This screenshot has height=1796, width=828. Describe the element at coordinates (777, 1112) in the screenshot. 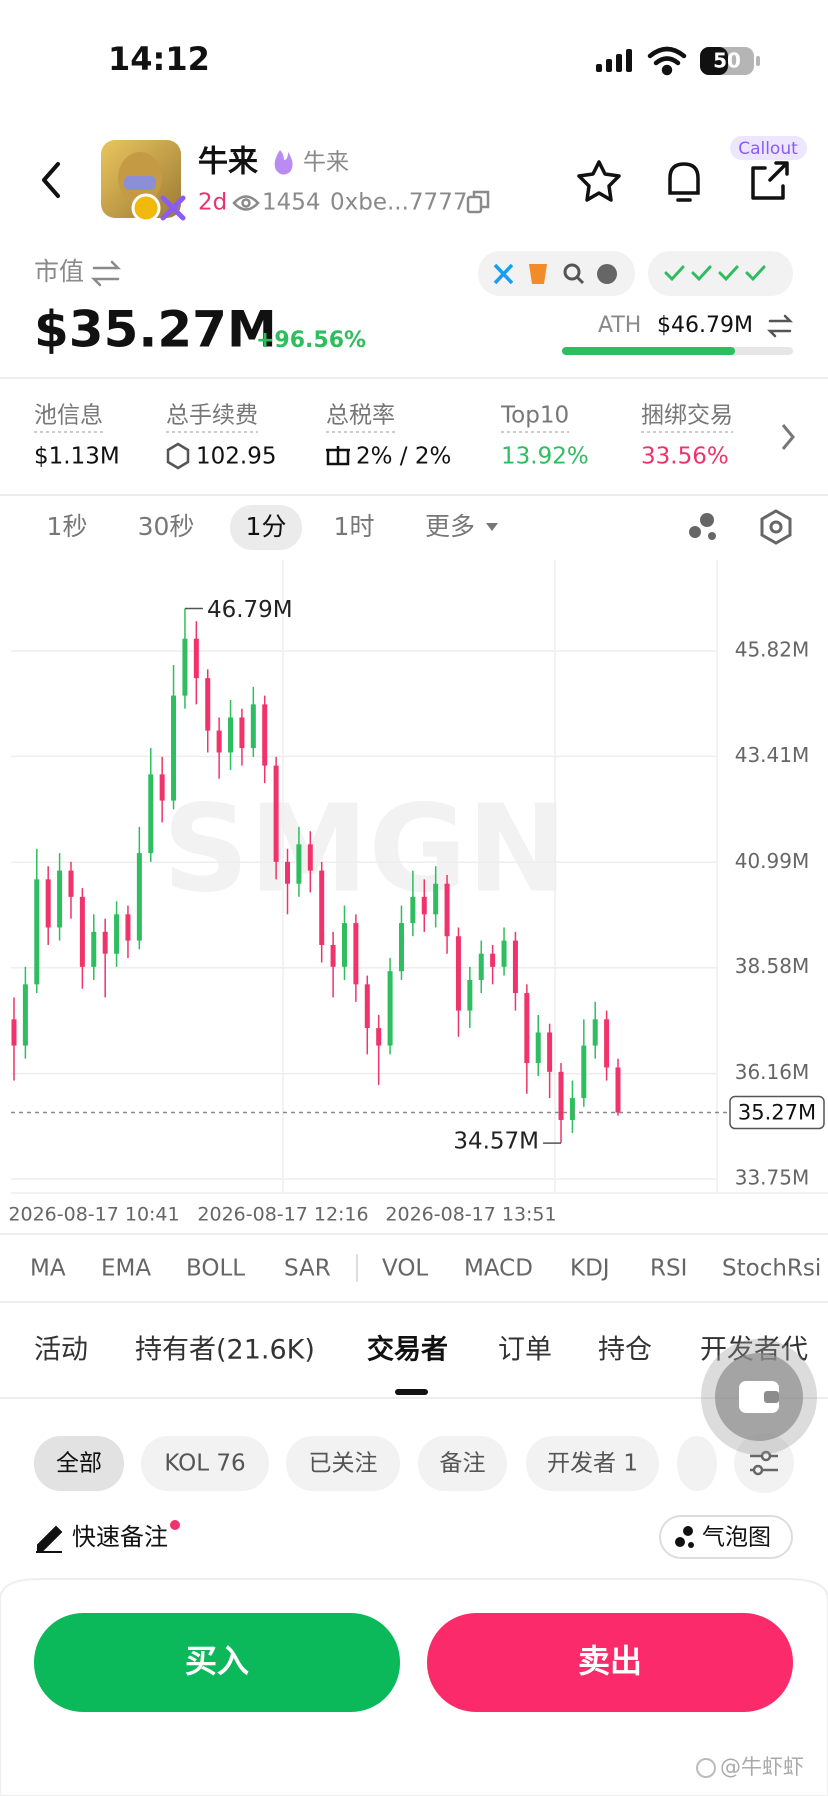

I see `last-price-box` at that location.